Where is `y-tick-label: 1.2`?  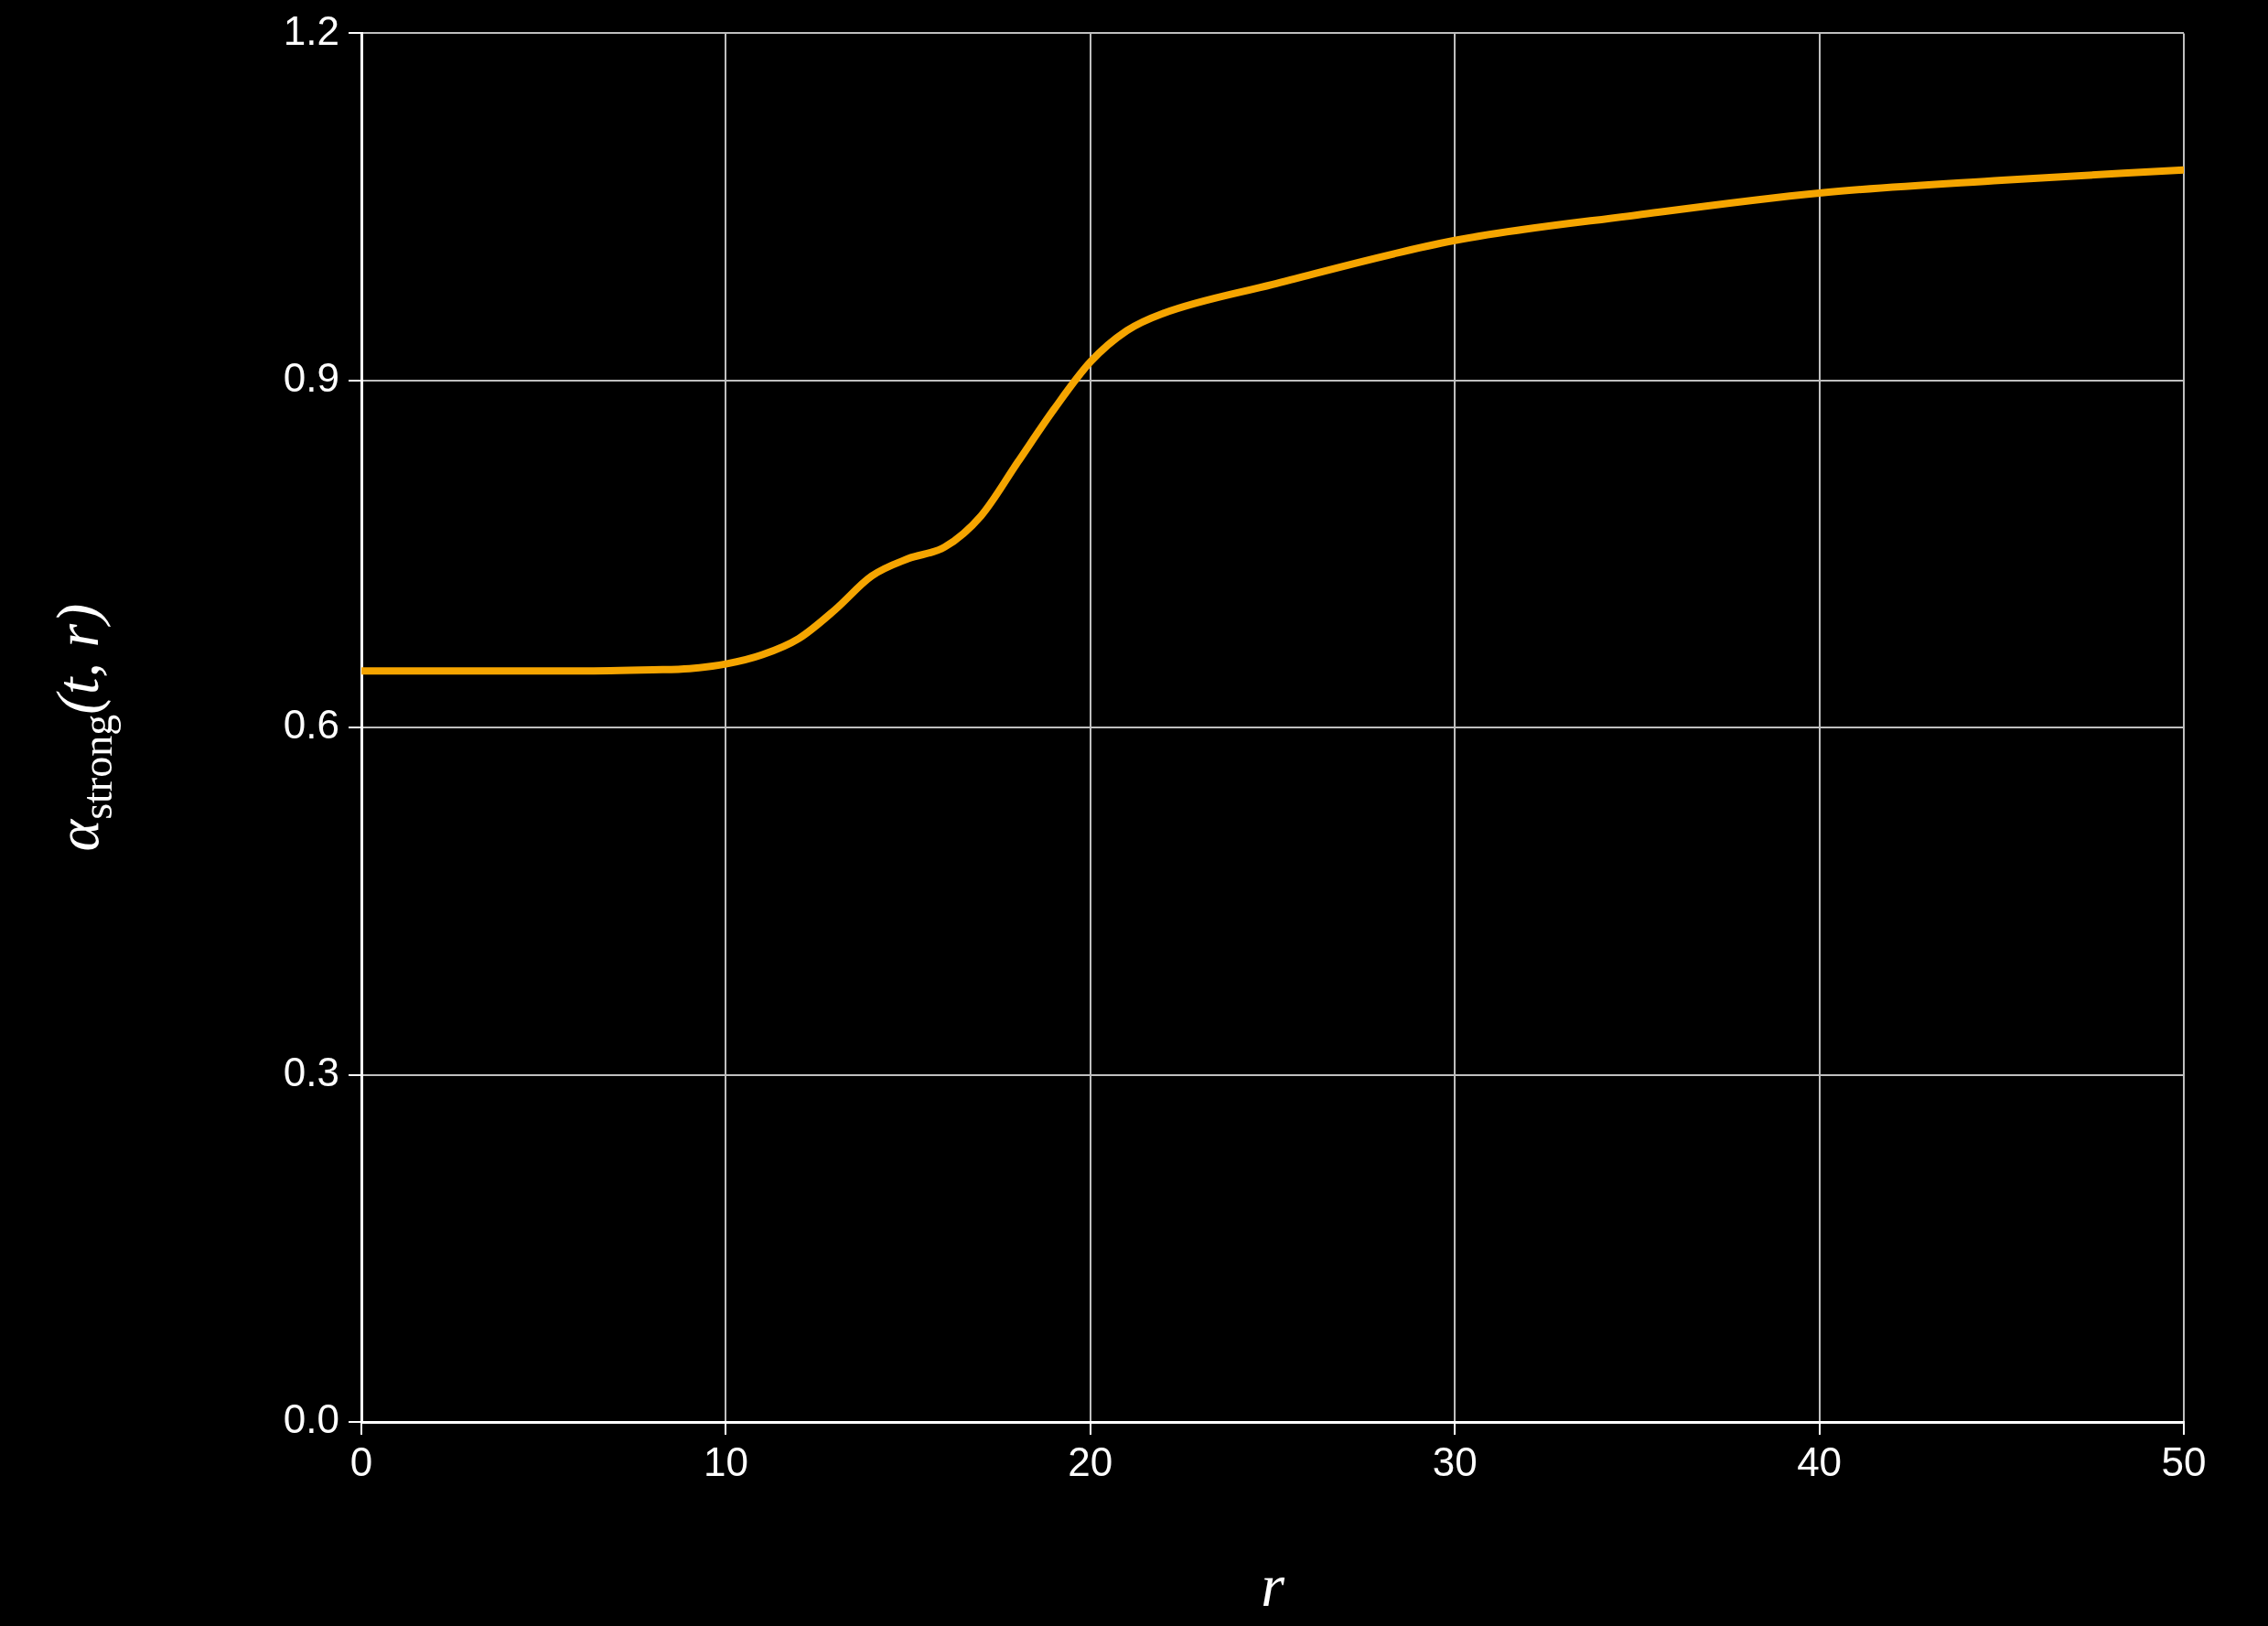 y-tick-label: 1.2 is located at coordinates (311, 30).